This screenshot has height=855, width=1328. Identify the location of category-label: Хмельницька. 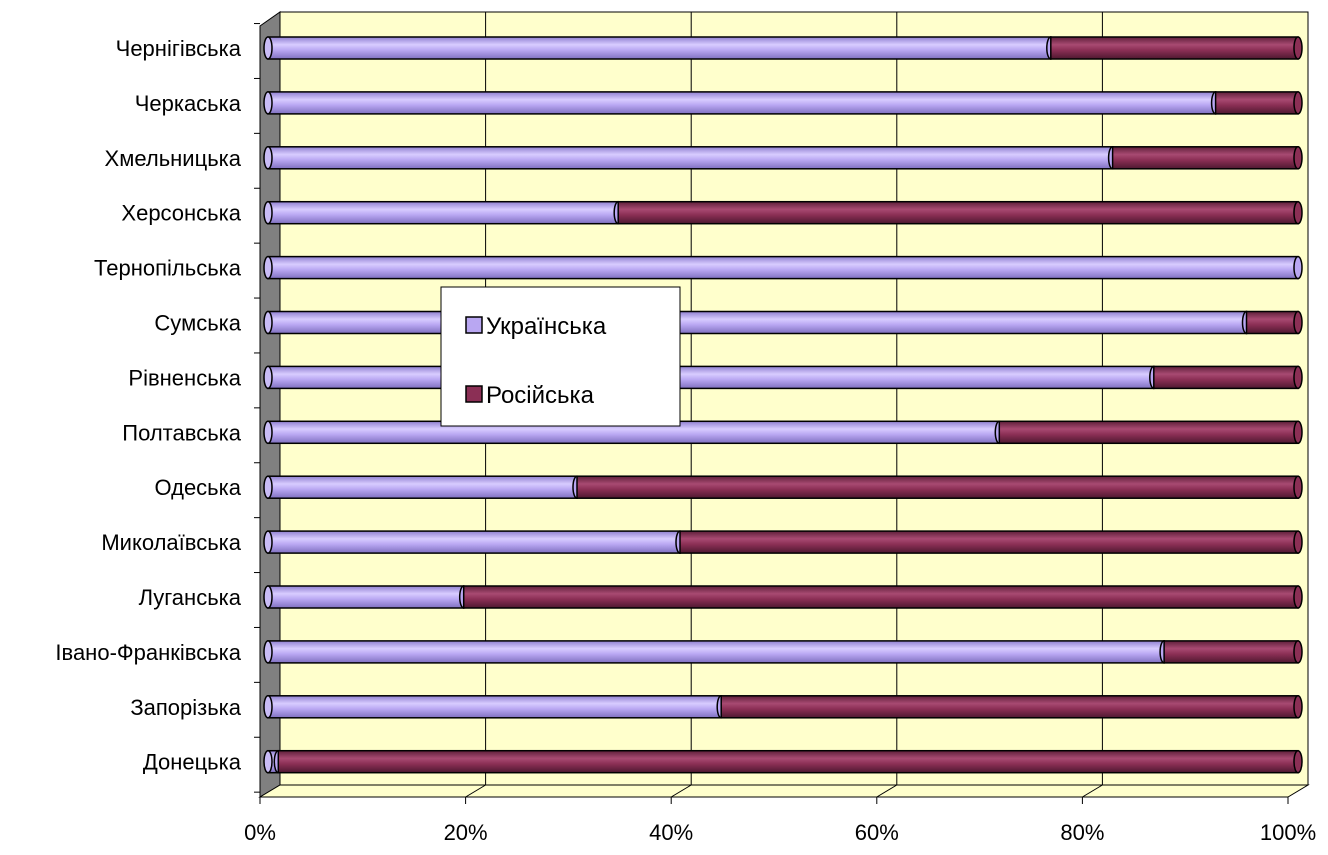
(173, 158).